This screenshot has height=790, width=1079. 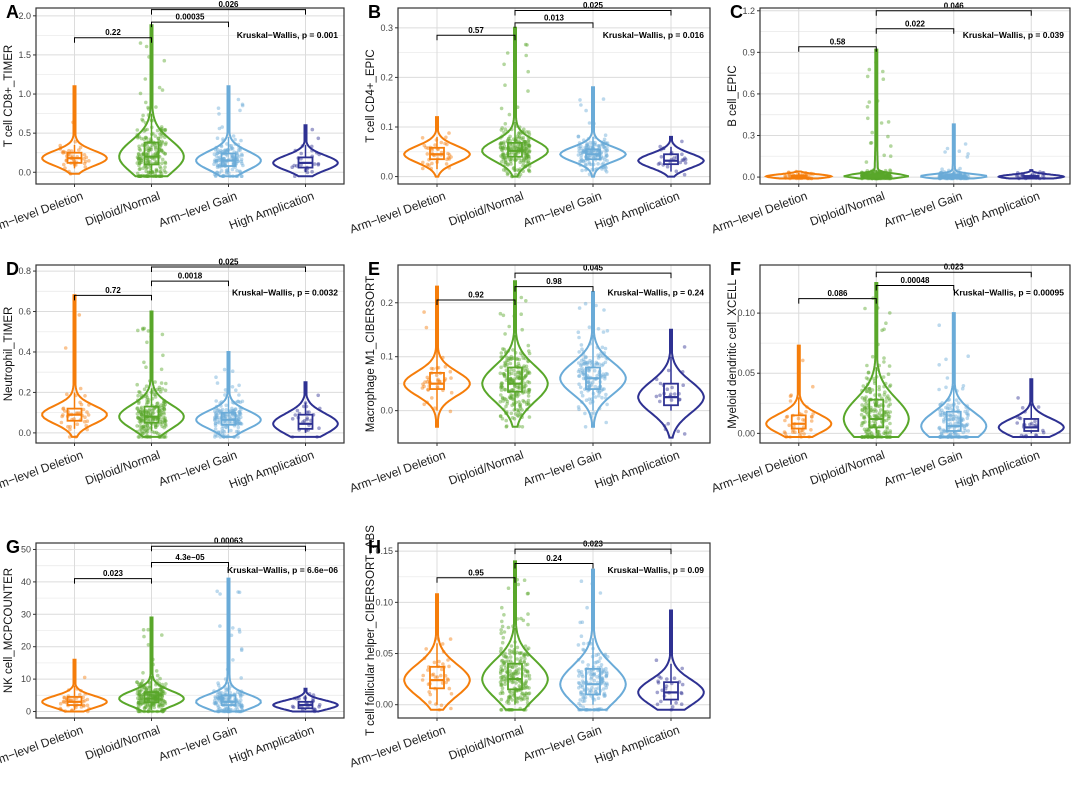 I want to click on x-tick-label: Arm−level Deletion, so click(x=759, y=472).